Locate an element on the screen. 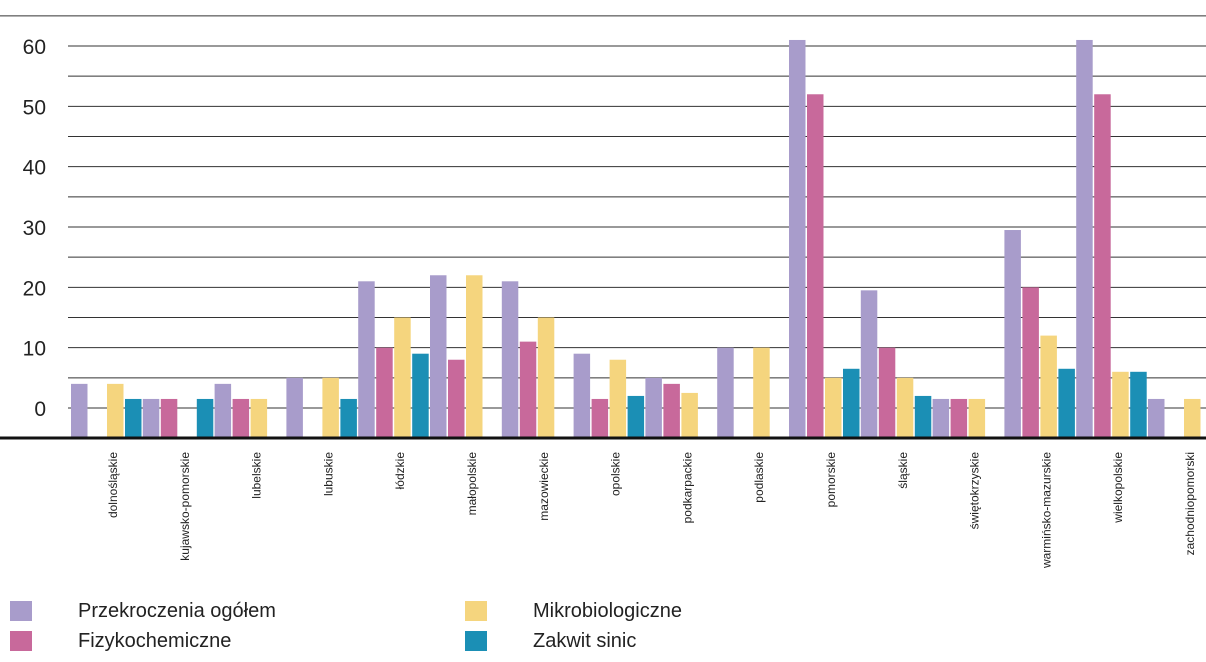 This screenshot has height=662, width=1206. legend-swatch-przekroczenia is located at coordinates (21, 611).